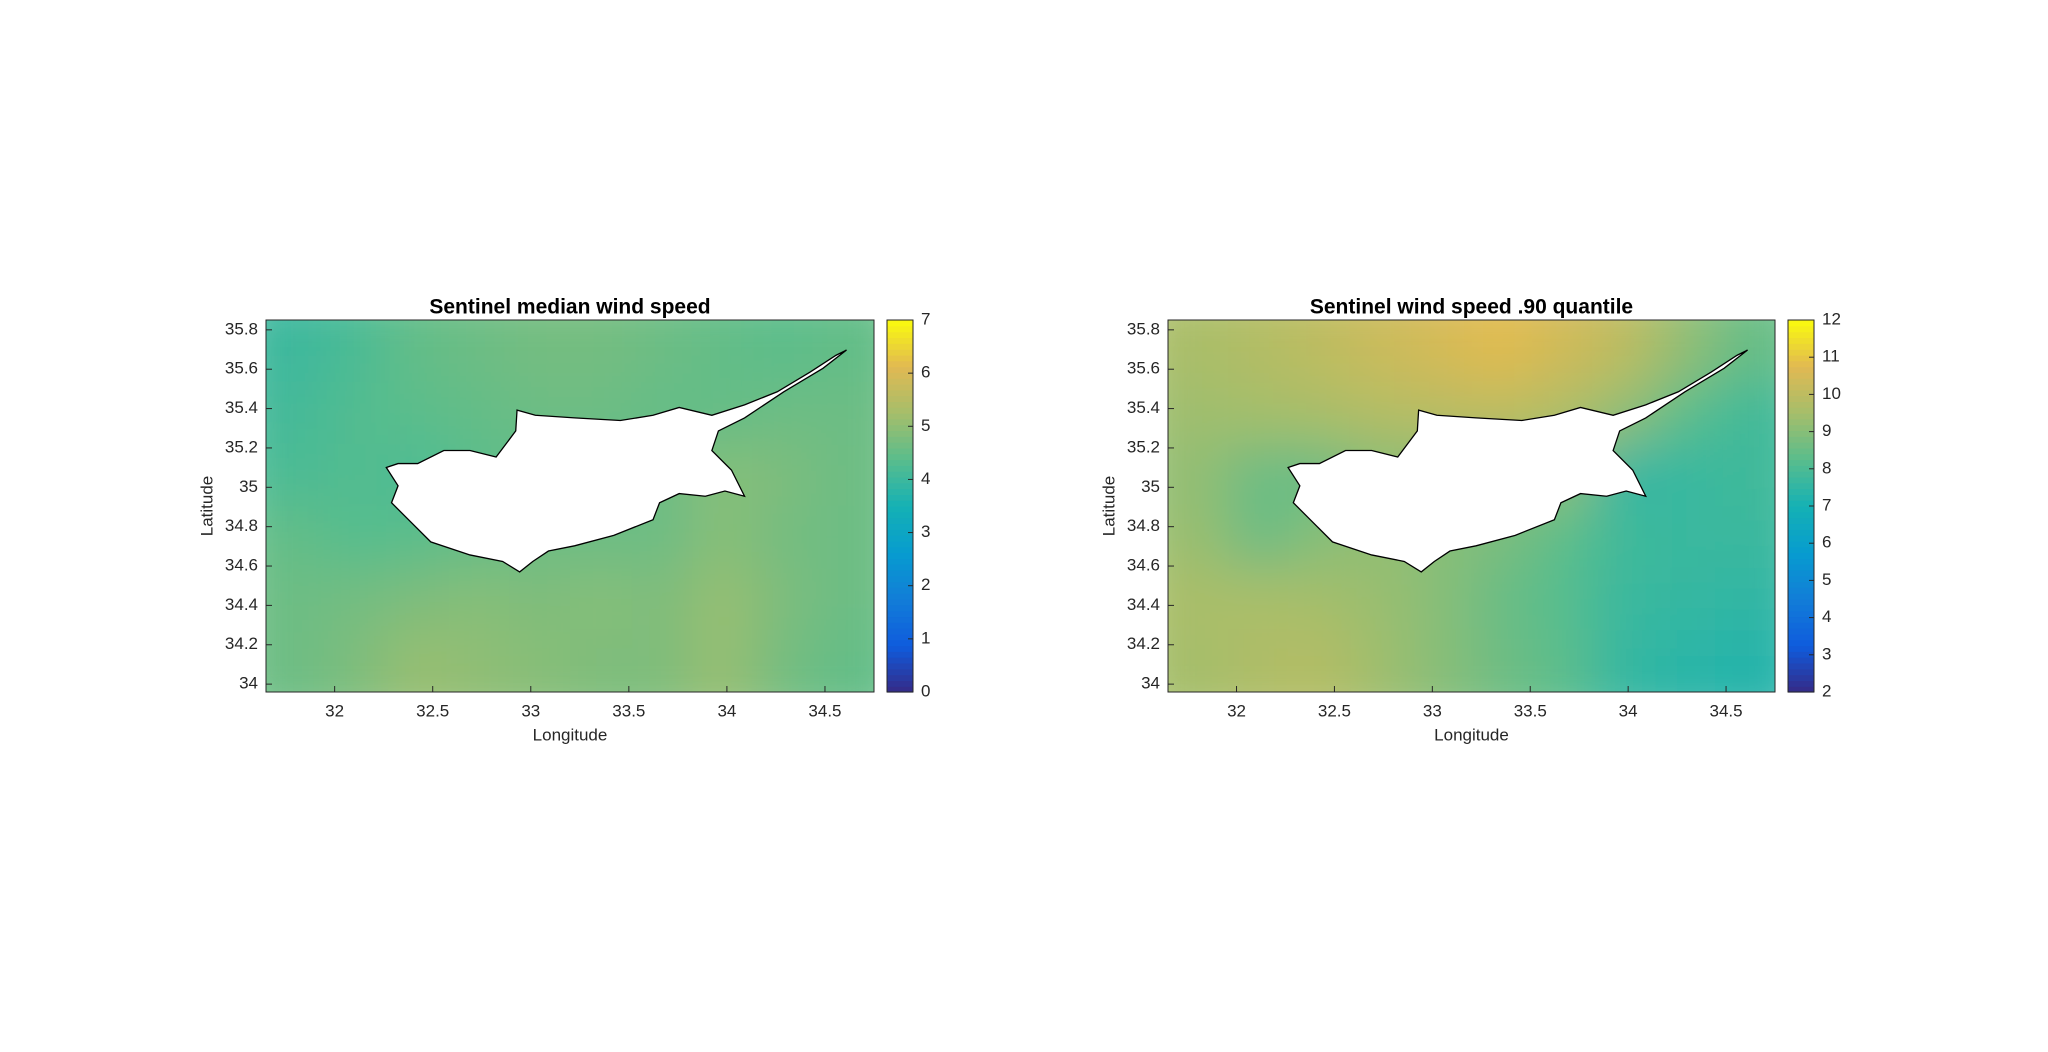  I want to click on y-axis-label: Latitude, so click(1108, 506).